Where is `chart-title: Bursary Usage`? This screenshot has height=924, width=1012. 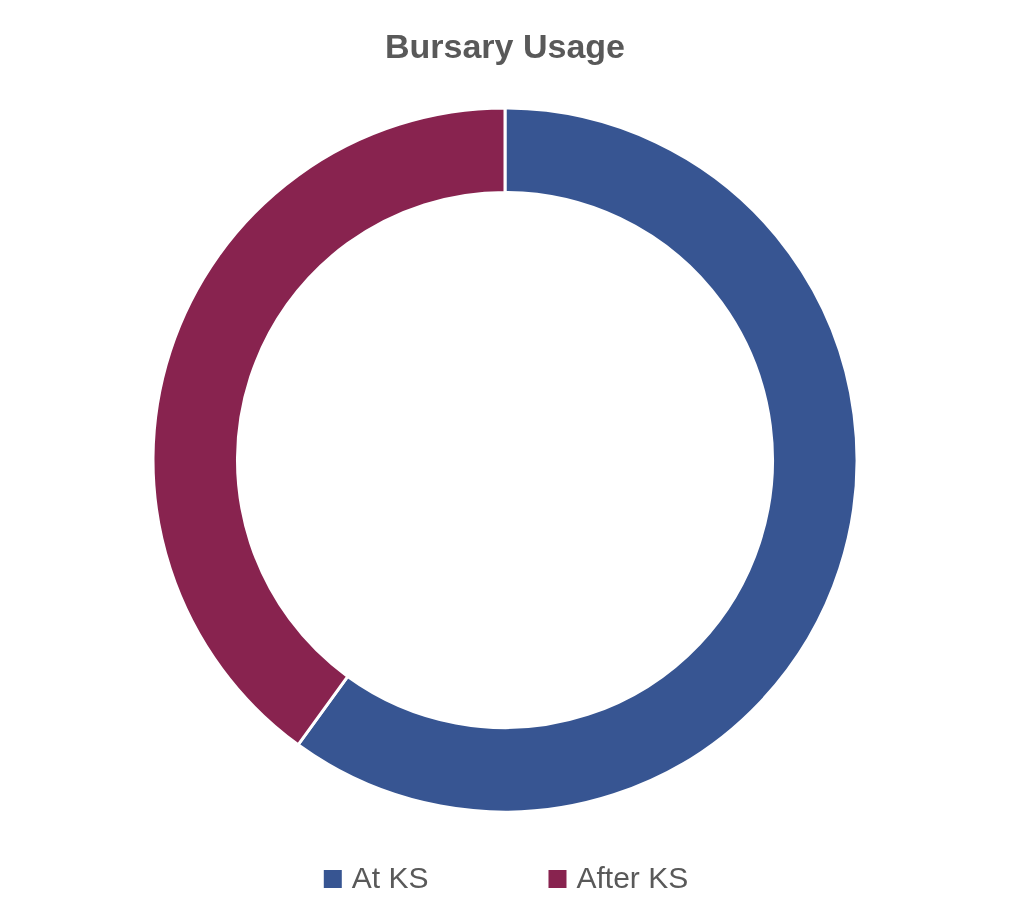
chart-title: Bursary Usage is located at coordinates (505, 46).